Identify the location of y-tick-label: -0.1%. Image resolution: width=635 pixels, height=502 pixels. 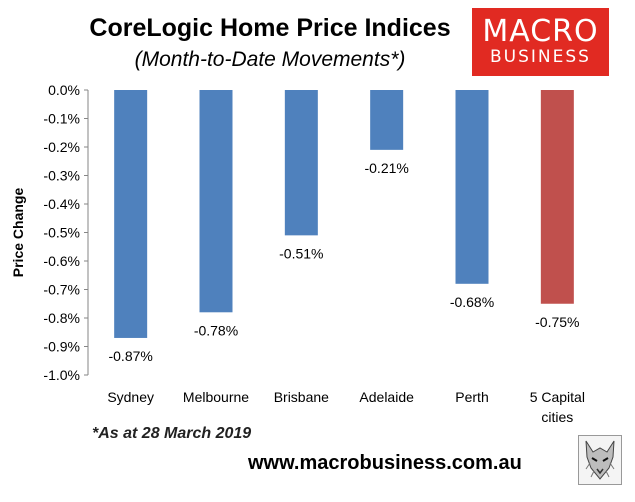
(61, 119).